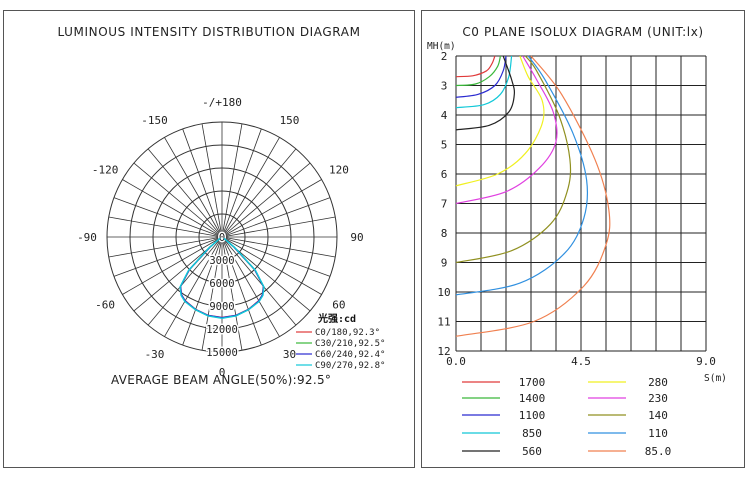 The height and width of the screenshot is (487, 750). Describe the element at coordinates (444, 263) in the screenshot. I see `isolux-ytick: 9` at that location.